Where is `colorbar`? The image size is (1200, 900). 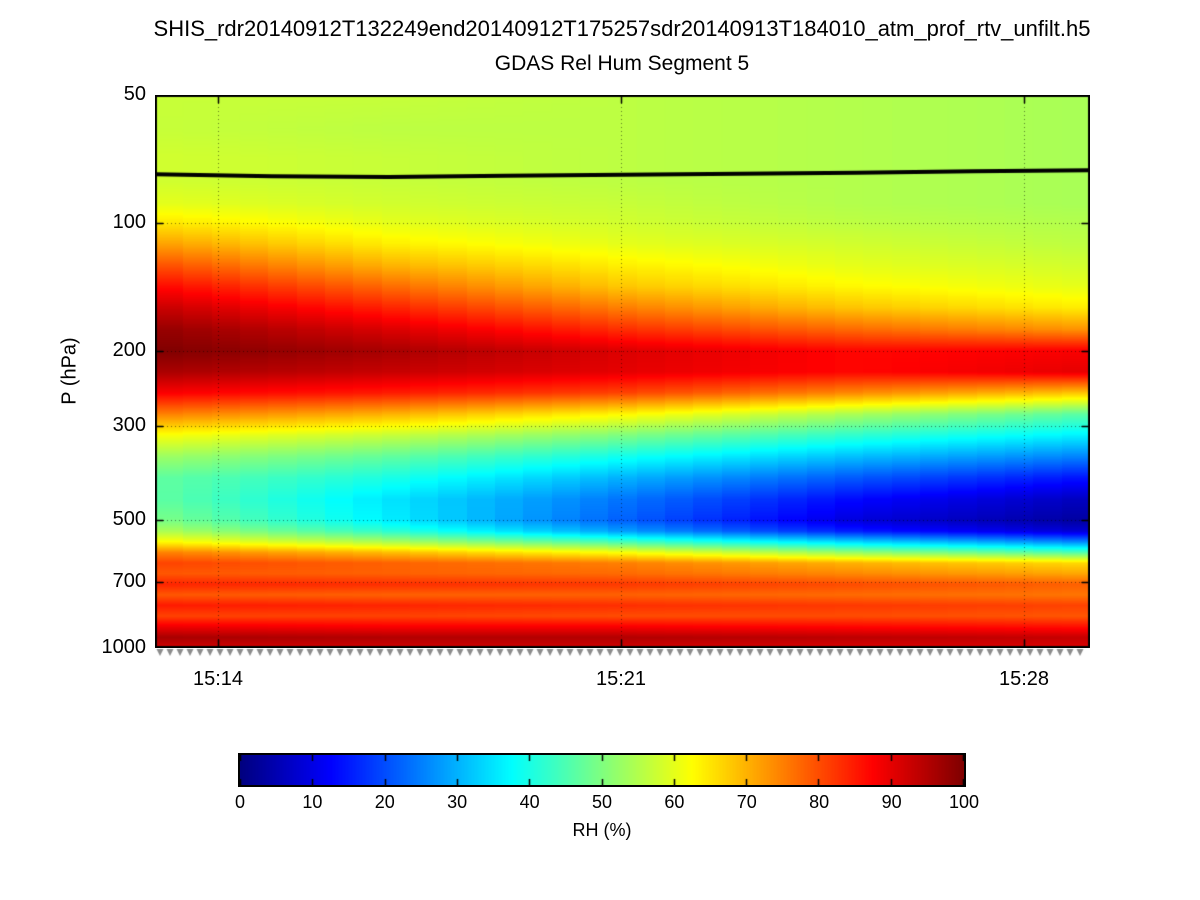 colorbar is located at coordinates (602, 770).